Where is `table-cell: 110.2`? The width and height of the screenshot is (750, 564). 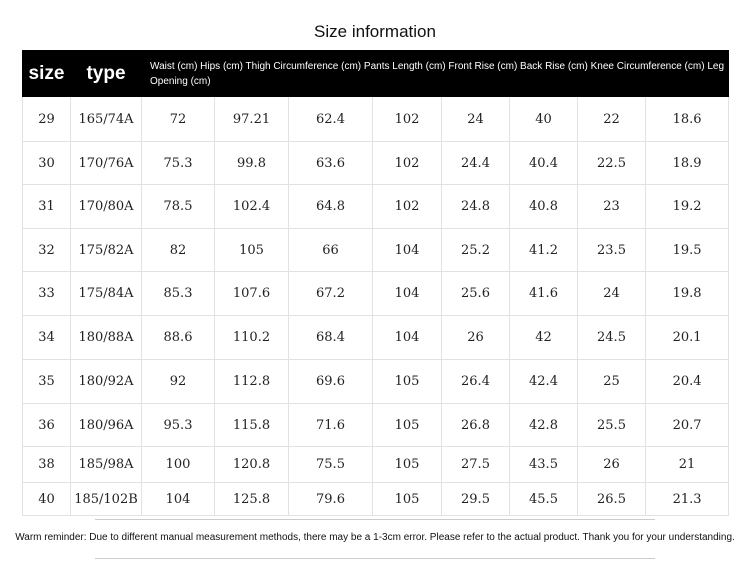 table-cell: 110.2 is located at coordinates (251, 337).